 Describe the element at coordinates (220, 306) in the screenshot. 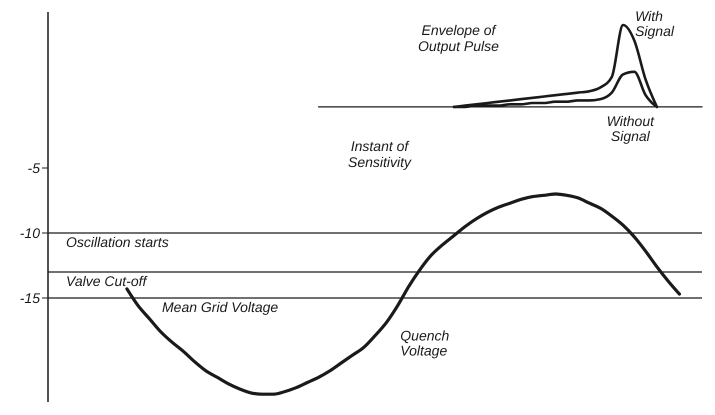

I see `ref-line-label: Mean Grid Voltage` at that location.